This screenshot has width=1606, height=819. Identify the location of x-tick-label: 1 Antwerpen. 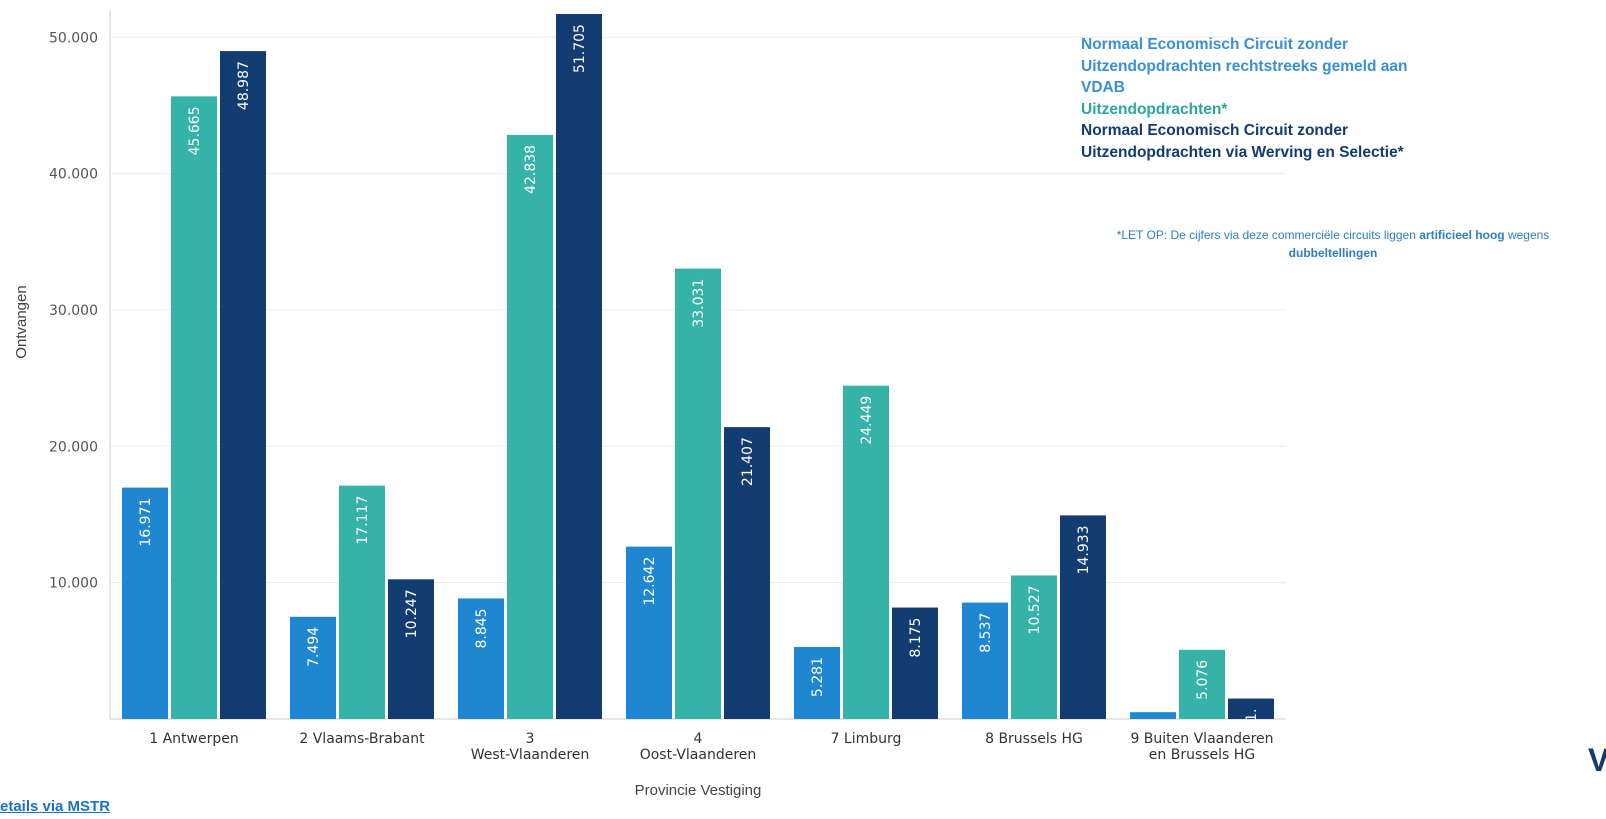
(194, 739).